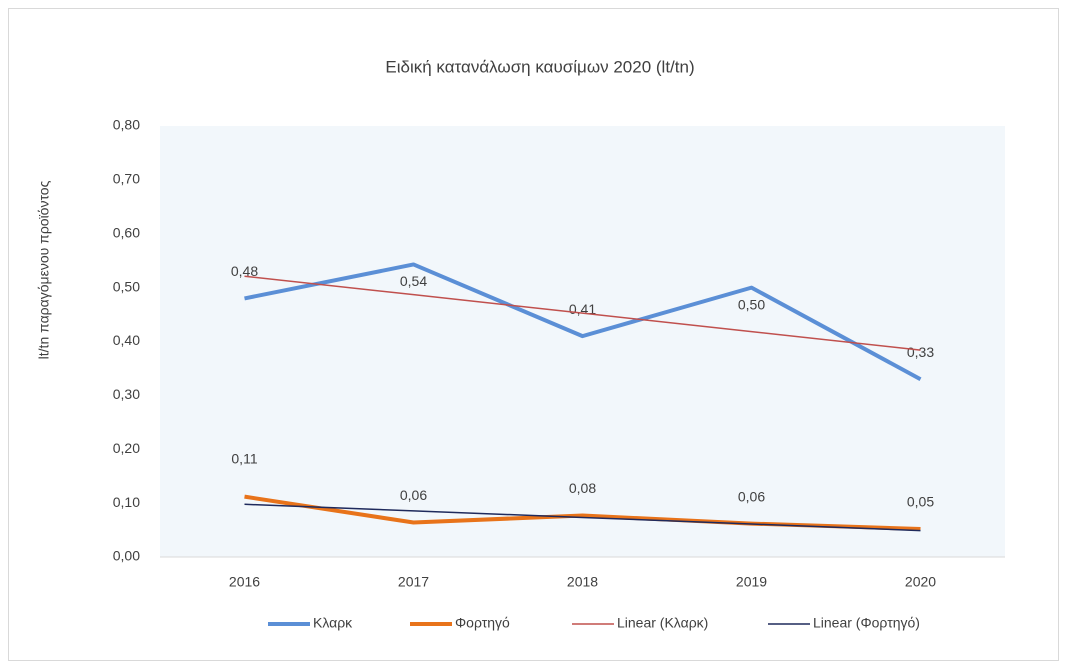 This screenshot has width=1067, height=669. Describe the element at coordinates (751, 582) in the screenshot. I see `x-tick-label: 2019` at that location.